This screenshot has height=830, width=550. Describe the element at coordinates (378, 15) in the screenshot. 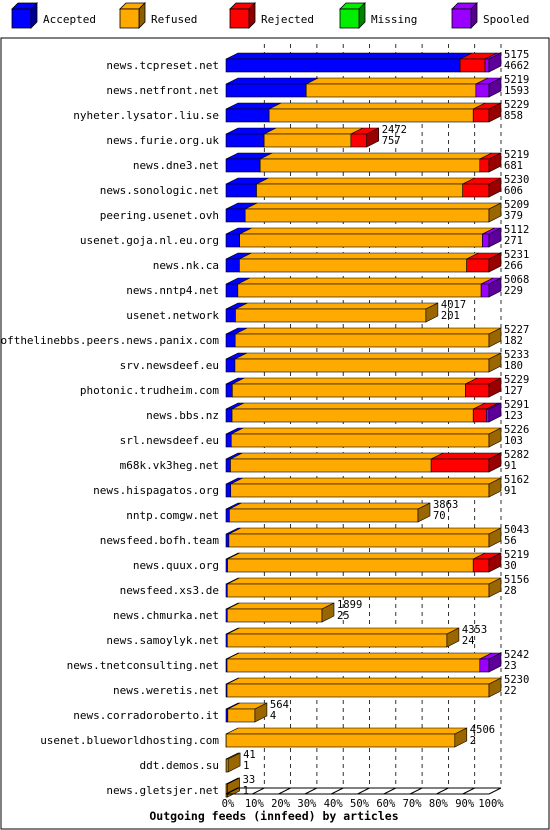

I see `legend-entry-missing: Missing` at that location.